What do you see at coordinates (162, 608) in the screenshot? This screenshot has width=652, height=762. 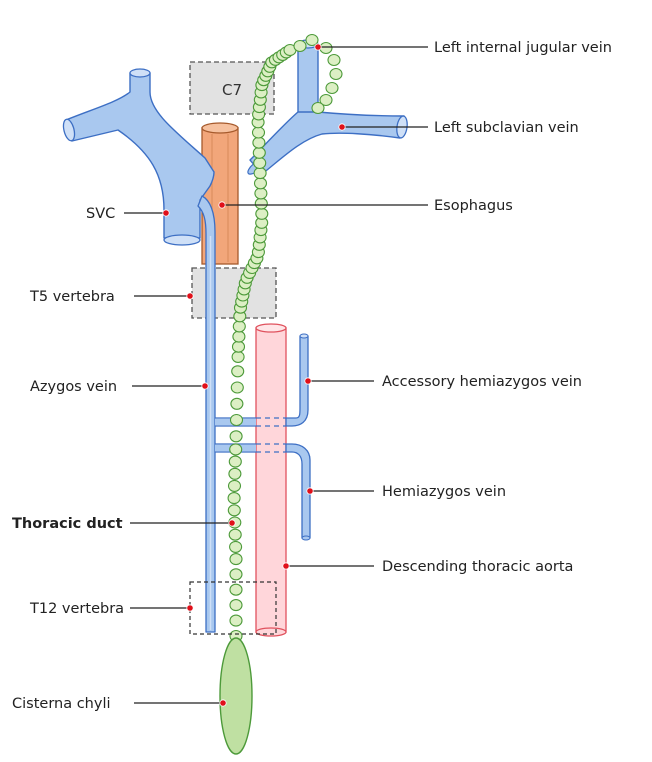 I see `leader-t12-vertebra` at bounding box center [162, 608].